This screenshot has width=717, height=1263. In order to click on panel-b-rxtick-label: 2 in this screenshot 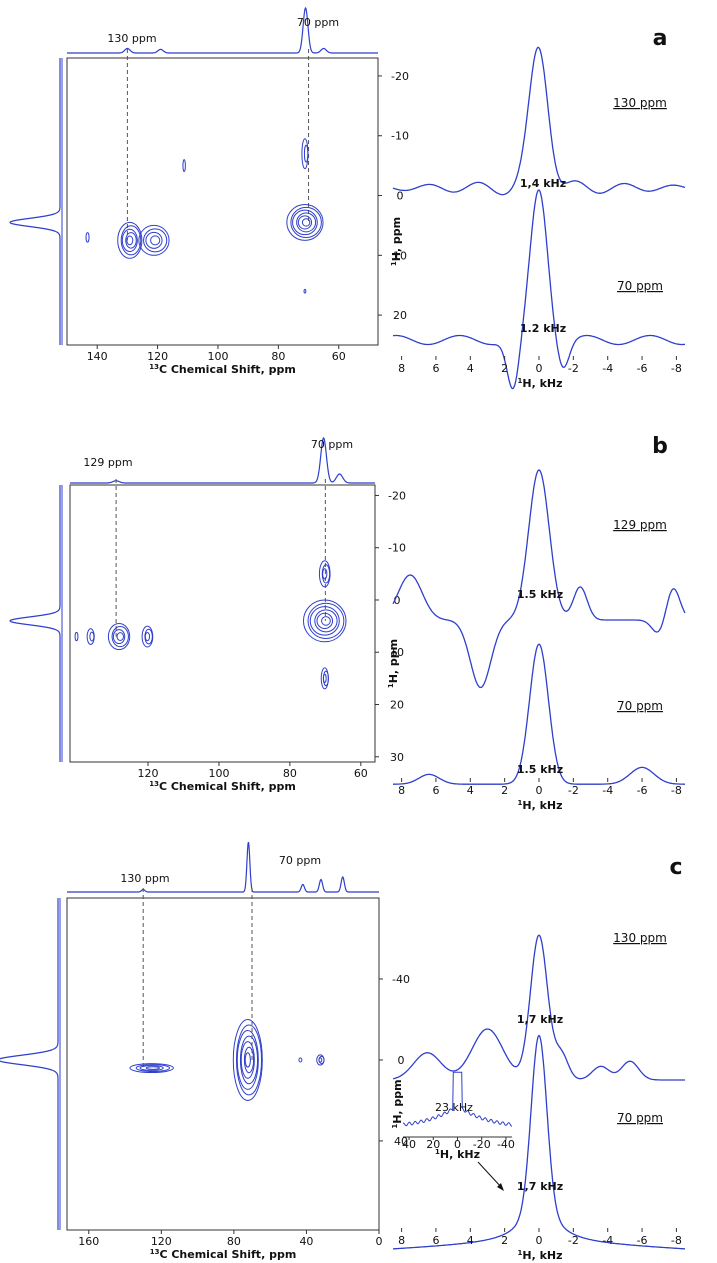, I will do `click(504, 790)`.